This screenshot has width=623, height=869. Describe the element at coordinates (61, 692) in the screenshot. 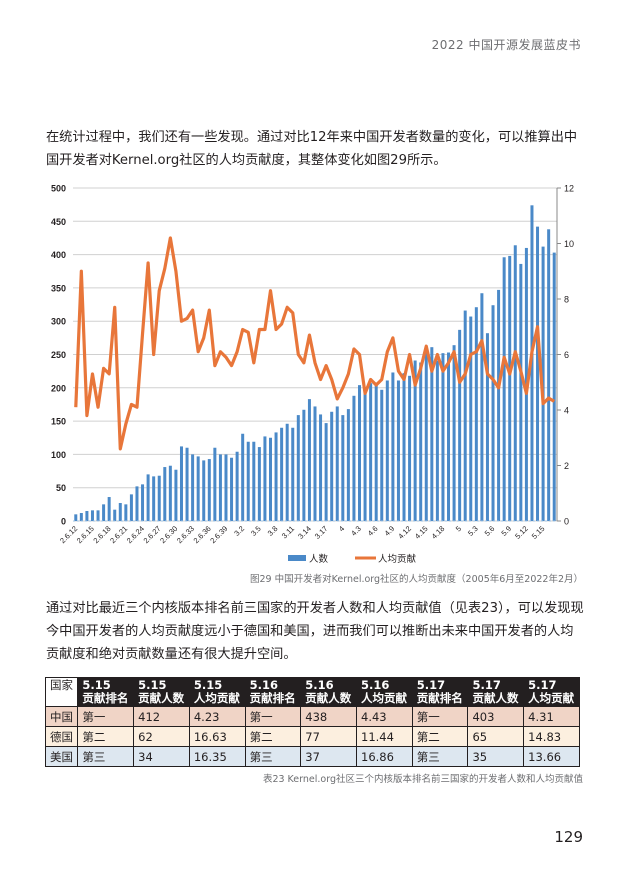

I see `column-header: 国家` at that location.